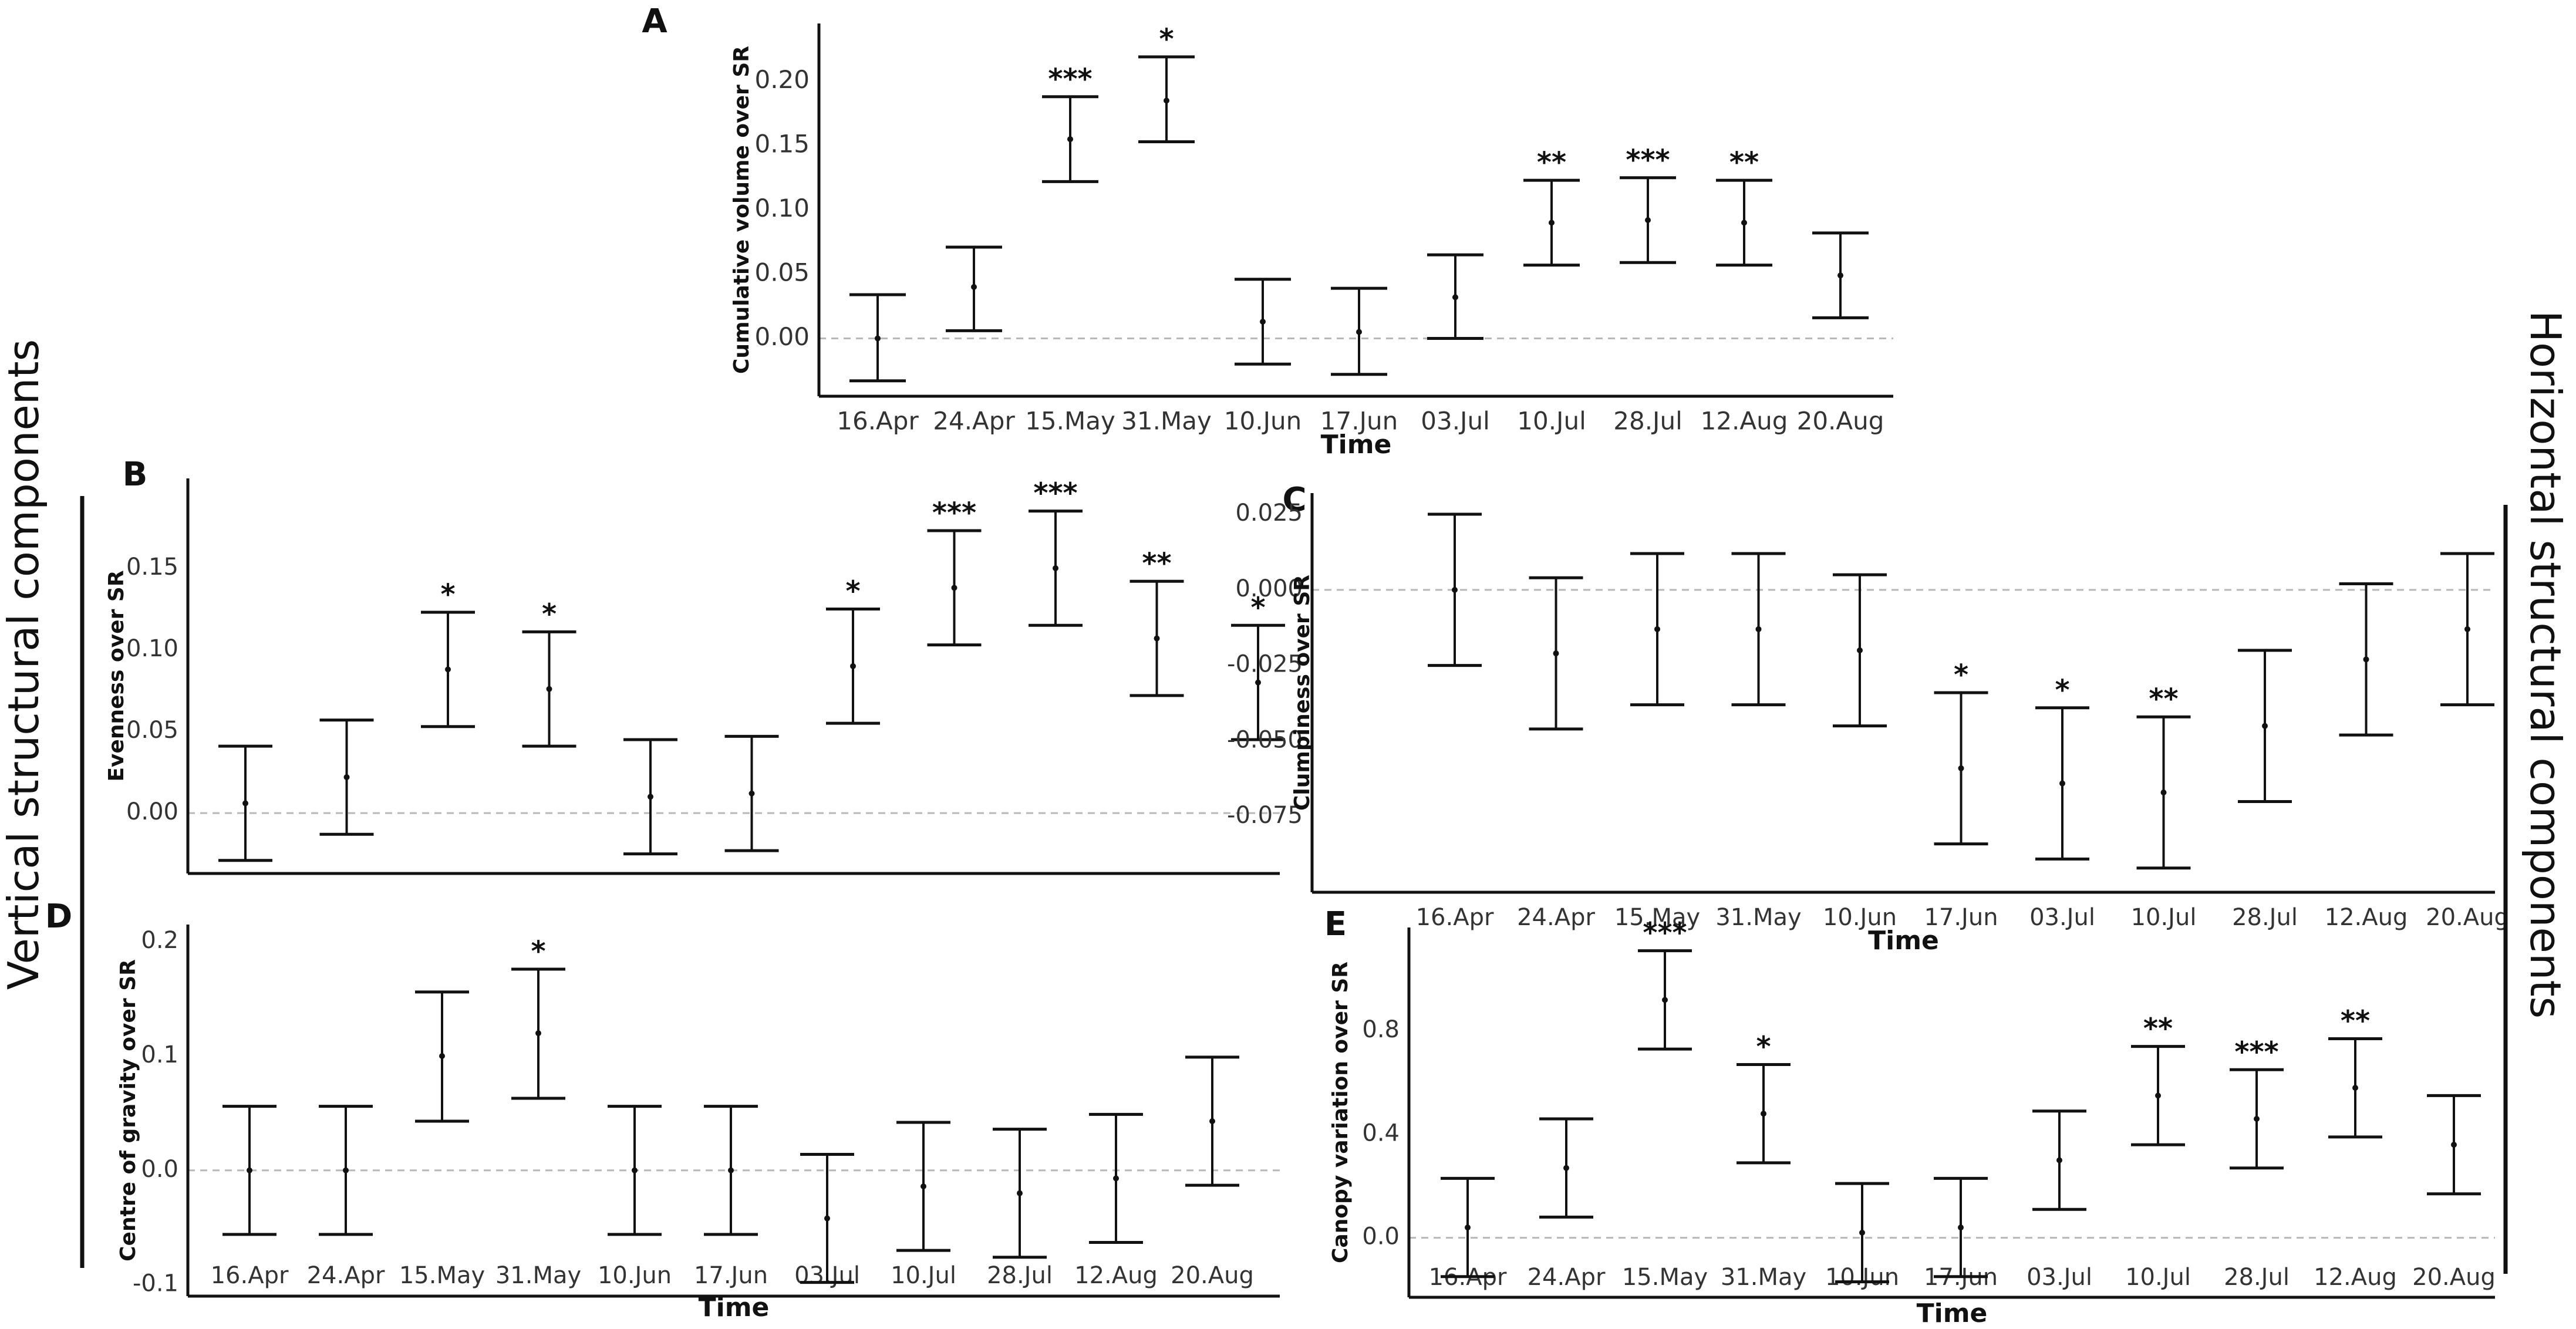 Image resolution: width=2576 pixels, height=1329 pixels. I want to click on panel-c-x-axis-label: Time, so click(1903, 941).